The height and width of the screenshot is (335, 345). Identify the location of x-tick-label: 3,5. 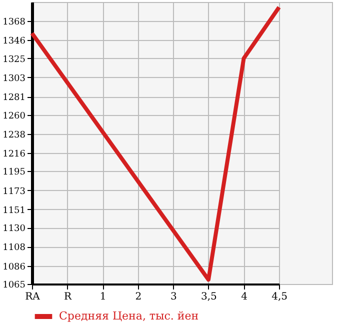
(209, 297).